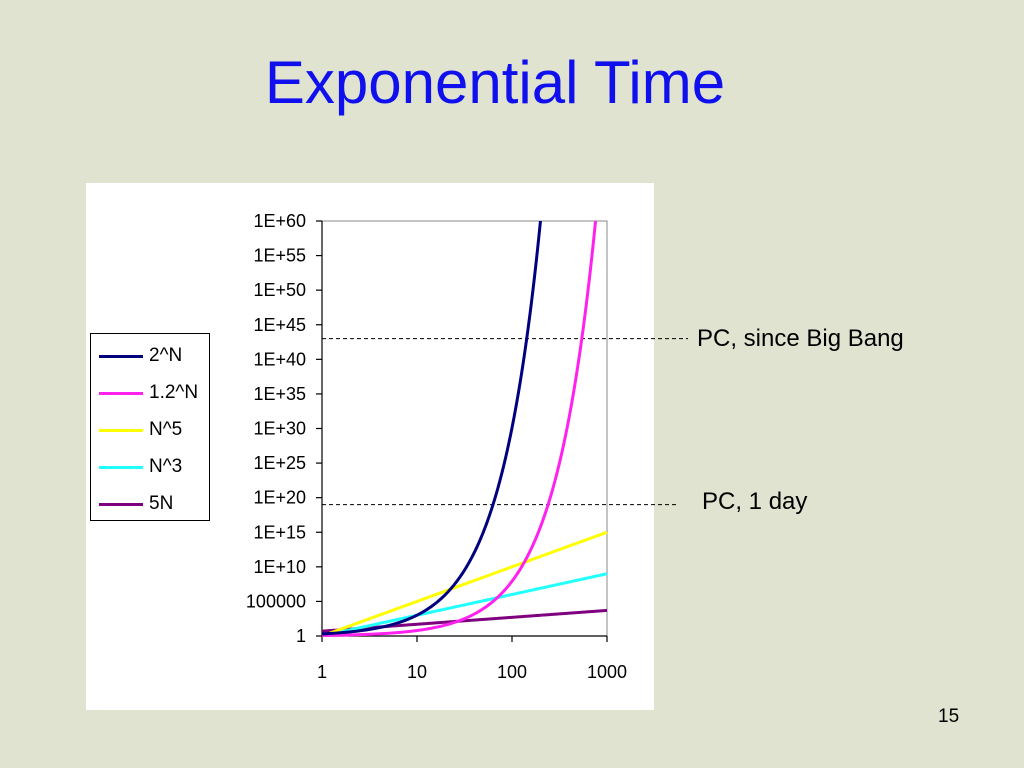 The height and width of the screenshot is (768, 1024). I want to click on legend-item-5n: 5N, so click(136, 503).